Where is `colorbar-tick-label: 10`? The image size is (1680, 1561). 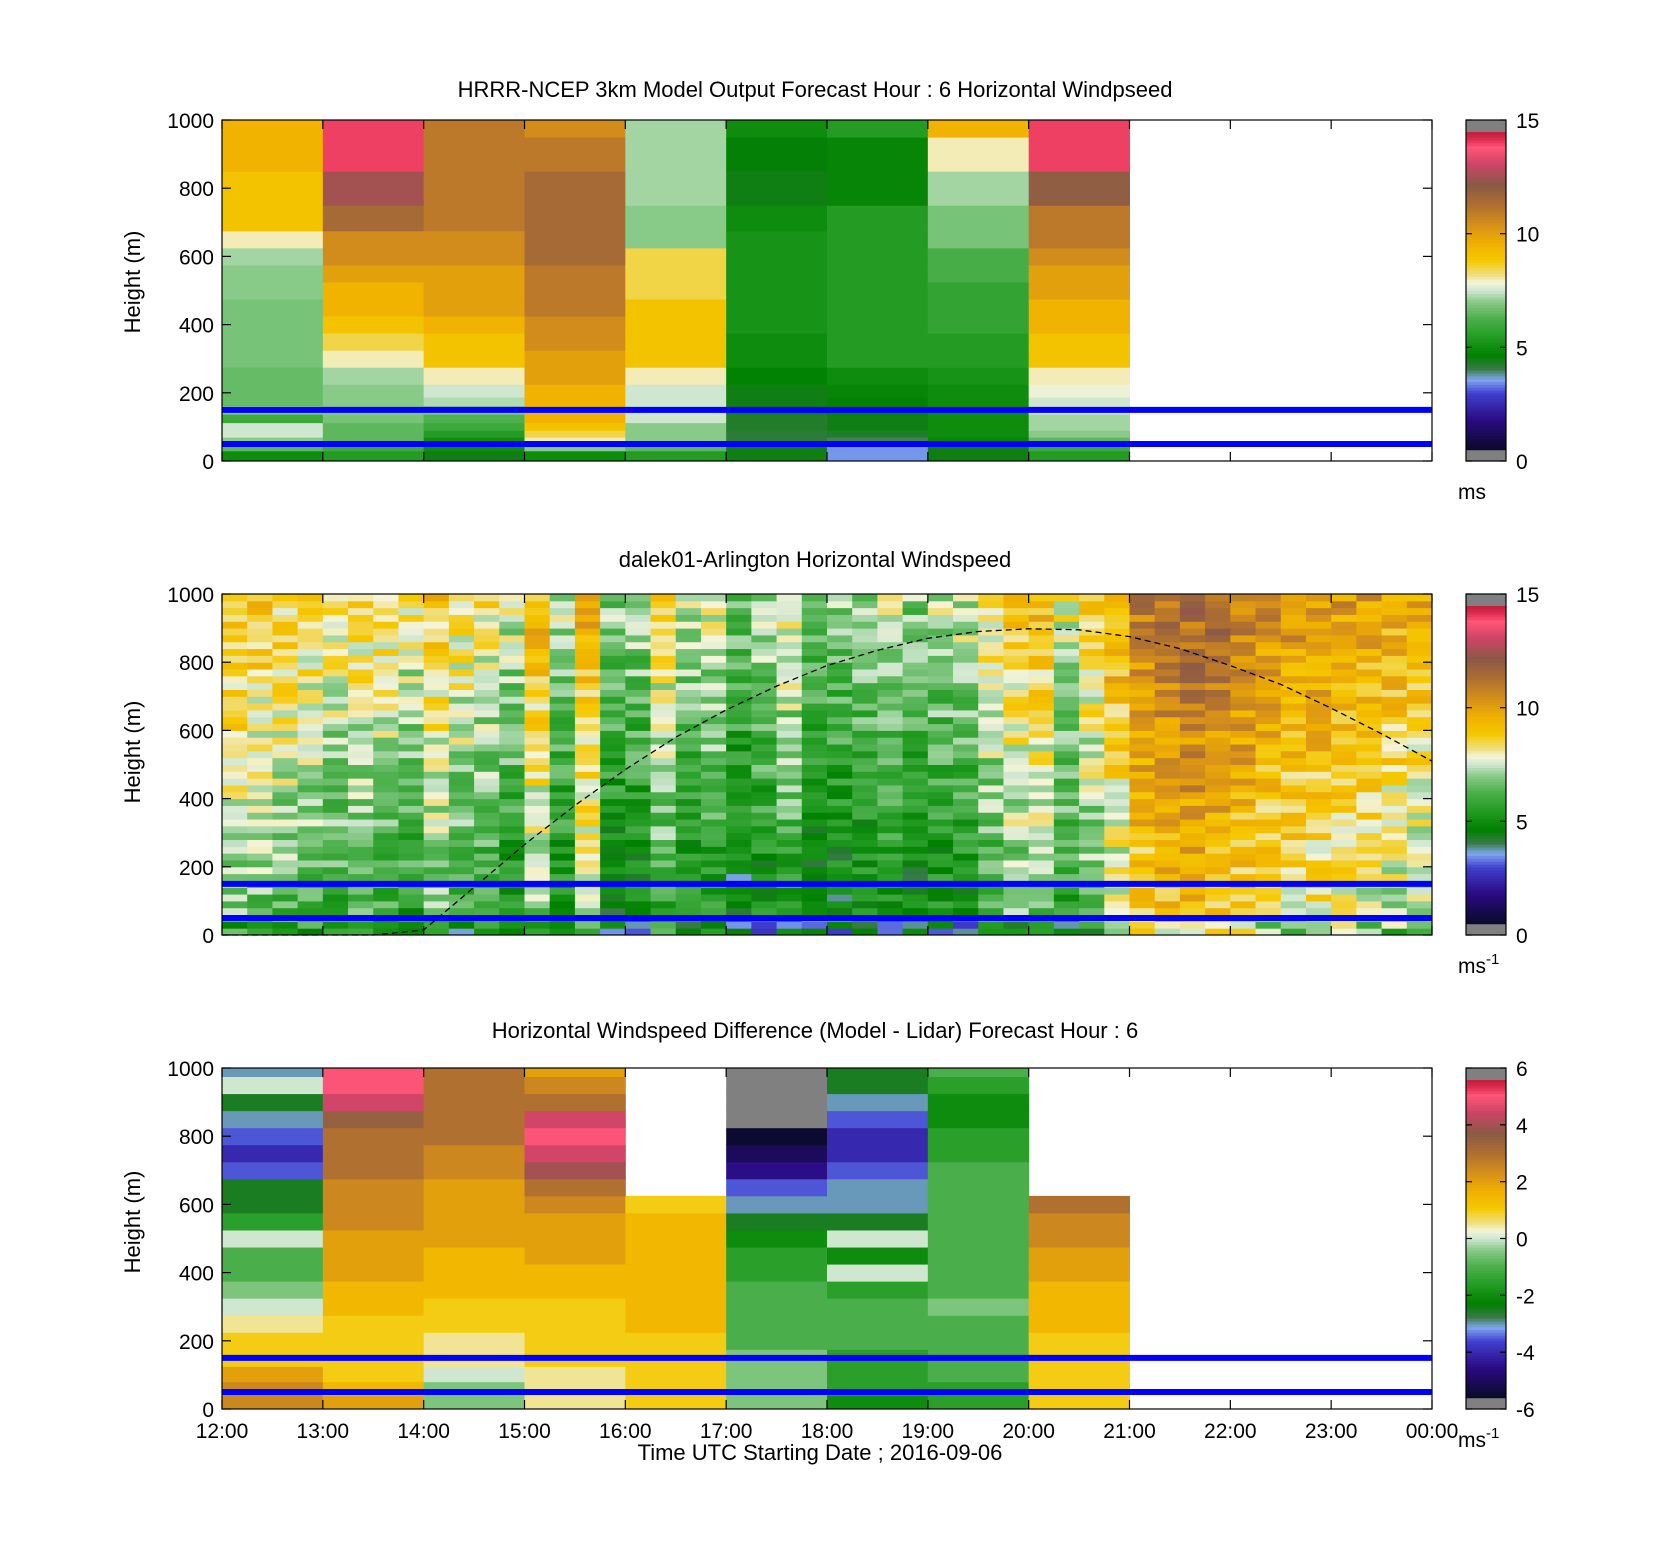
colorbar-tick-label: 10 is located at coordinates (1527, 709).